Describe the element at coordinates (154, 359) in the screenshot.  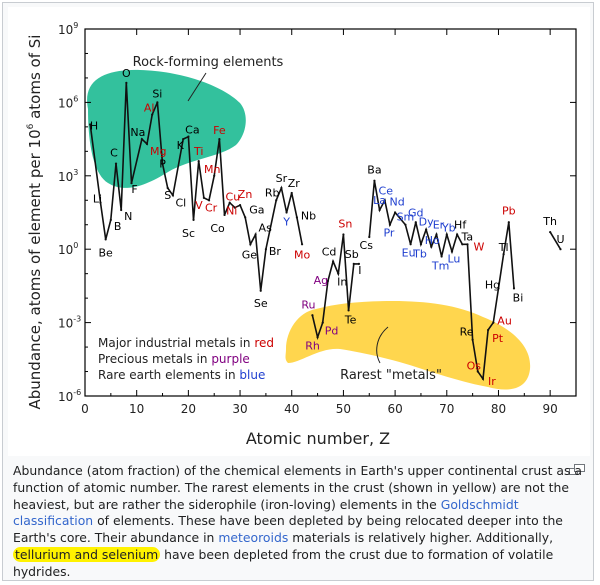
I see `legend-text: Precious metals in` at that location.